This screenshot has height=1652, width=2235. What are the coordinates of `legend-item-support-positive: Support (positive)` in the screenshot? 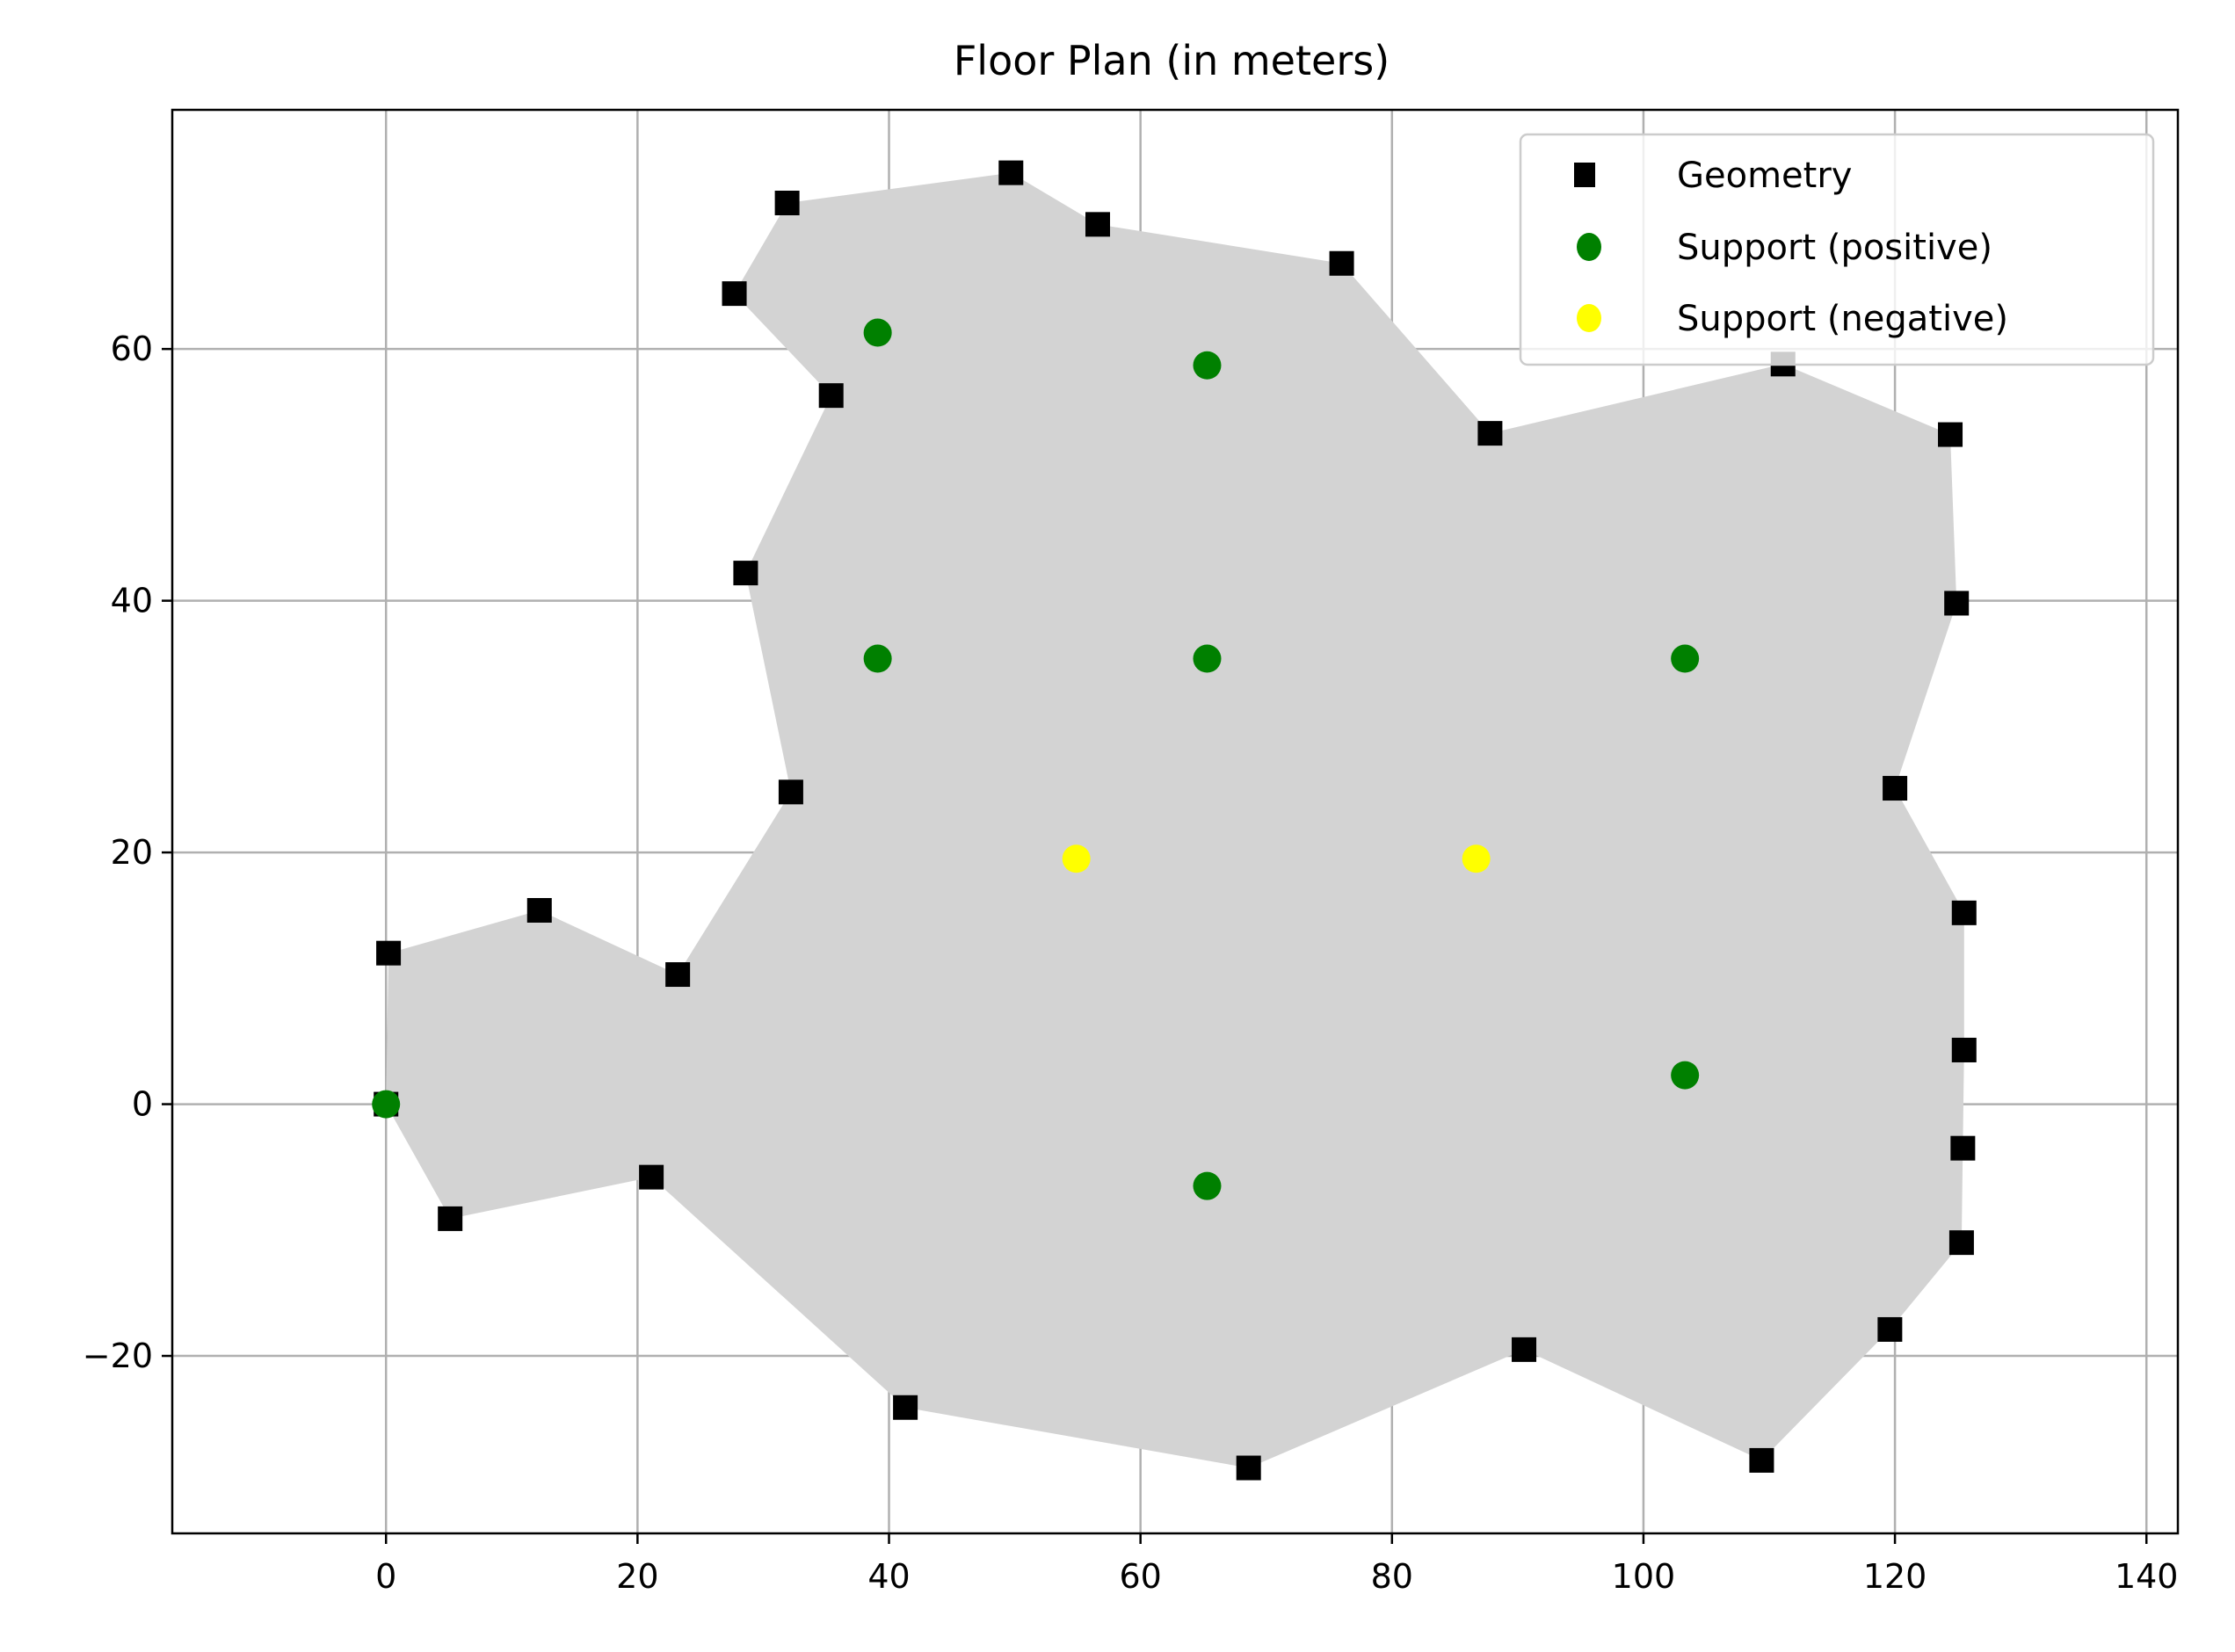 It's located at (1785, 248).